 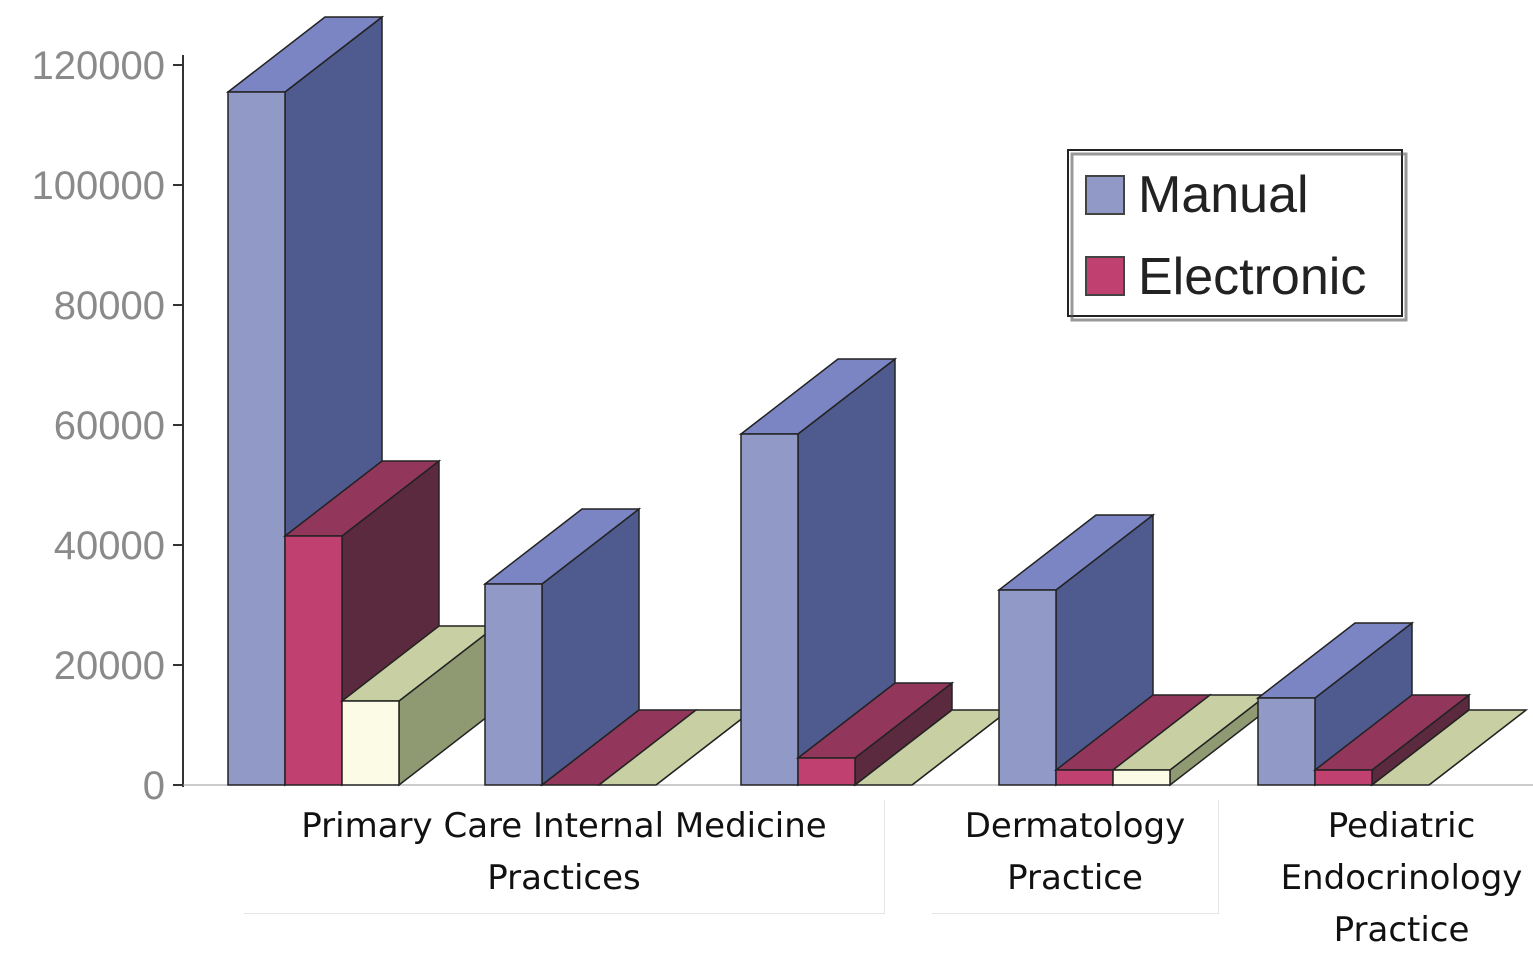 I want to click on group-label-line: Pediatric, so click(x=1401, y=826).